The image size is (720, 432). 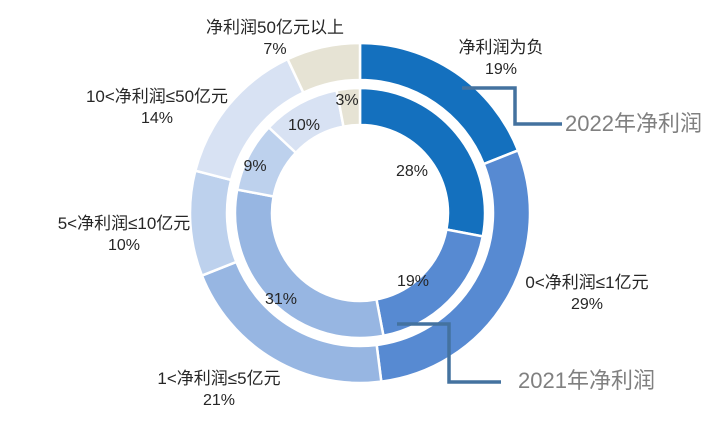 I want to click on category-pct: 21%, so click(x=219, y=400).